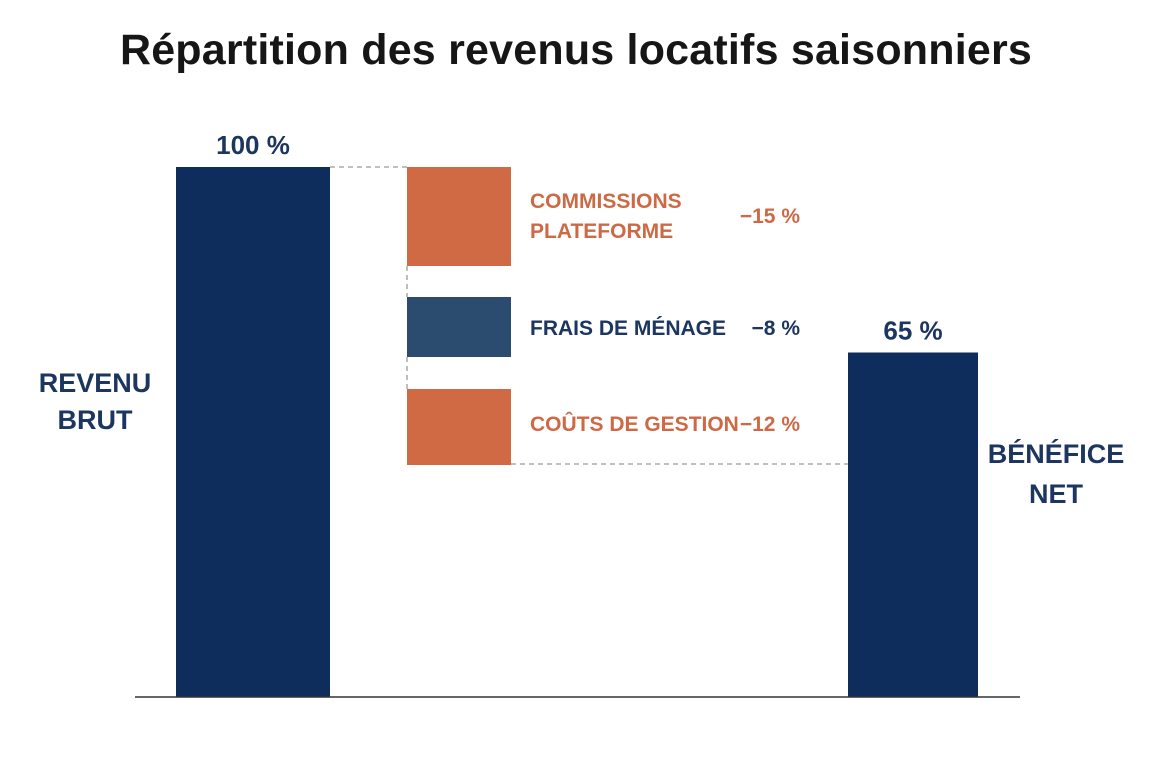 The height and width of the screenshot is (768, 1152). I want to click on bar-deduction-management, so click(459, 427).